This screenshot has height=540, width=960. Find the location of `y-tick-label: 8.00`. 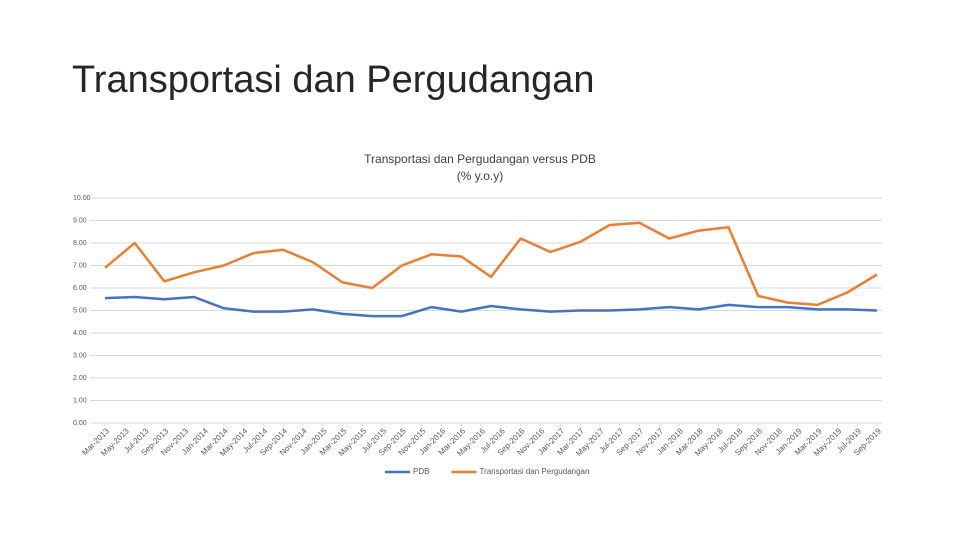

y-tick-label: 8.00 is located at coordinates (80, 243).